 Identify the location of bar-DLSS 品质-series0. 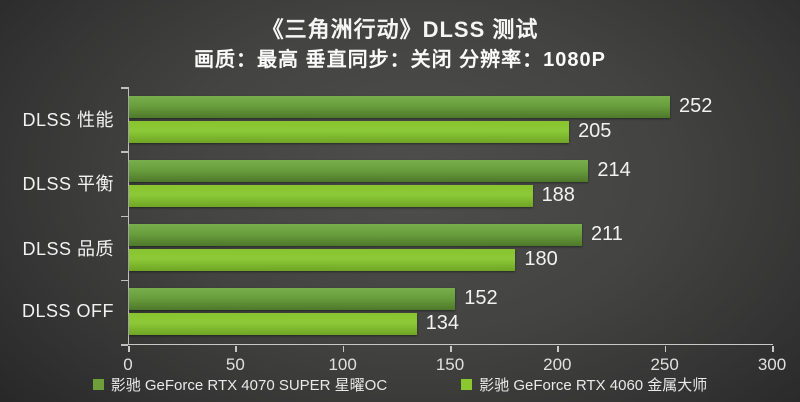
(355, 235).